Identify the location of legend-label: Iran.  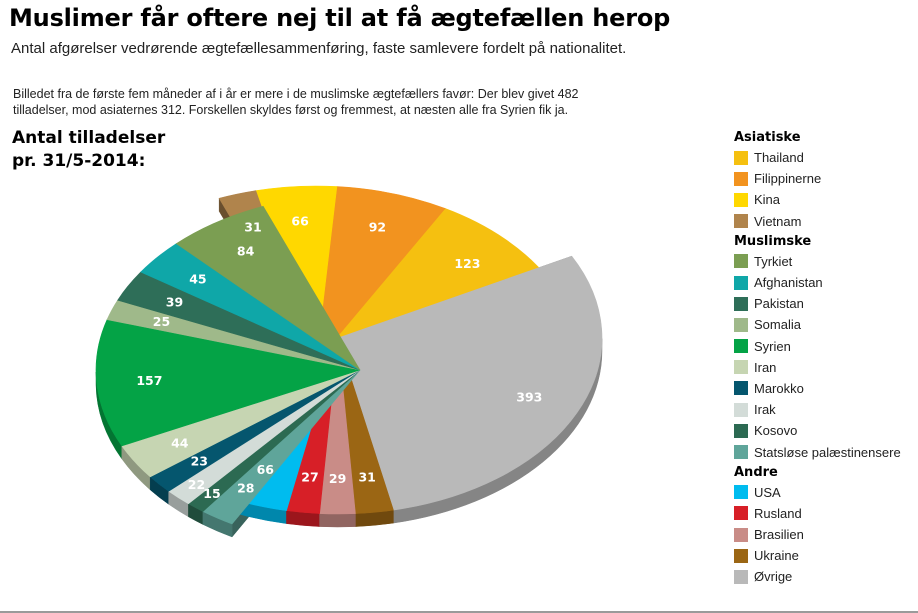
(765, 367).